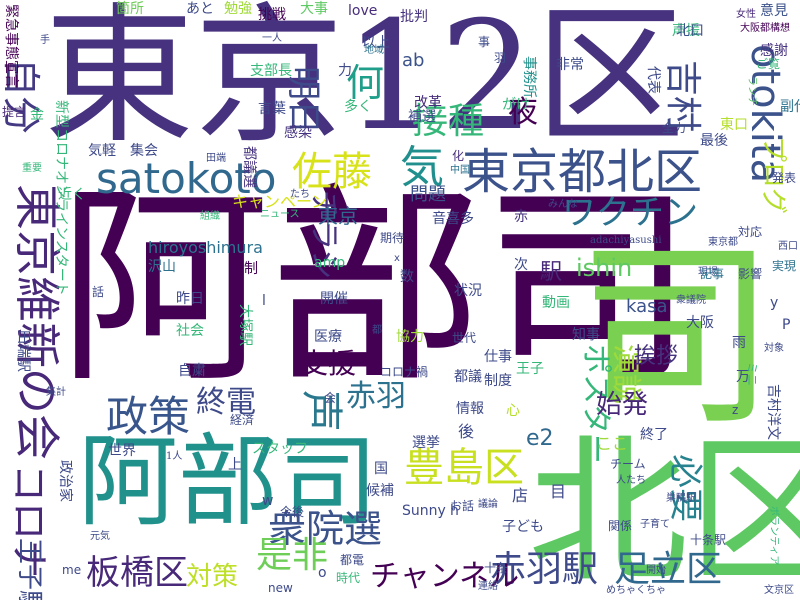 The width and height of the screenshot is (800, 600). What do you see at coordinates (280, 201) in the screenshot?
I see `word-campaign: キャンペーン` at bounding box center [280, 201].